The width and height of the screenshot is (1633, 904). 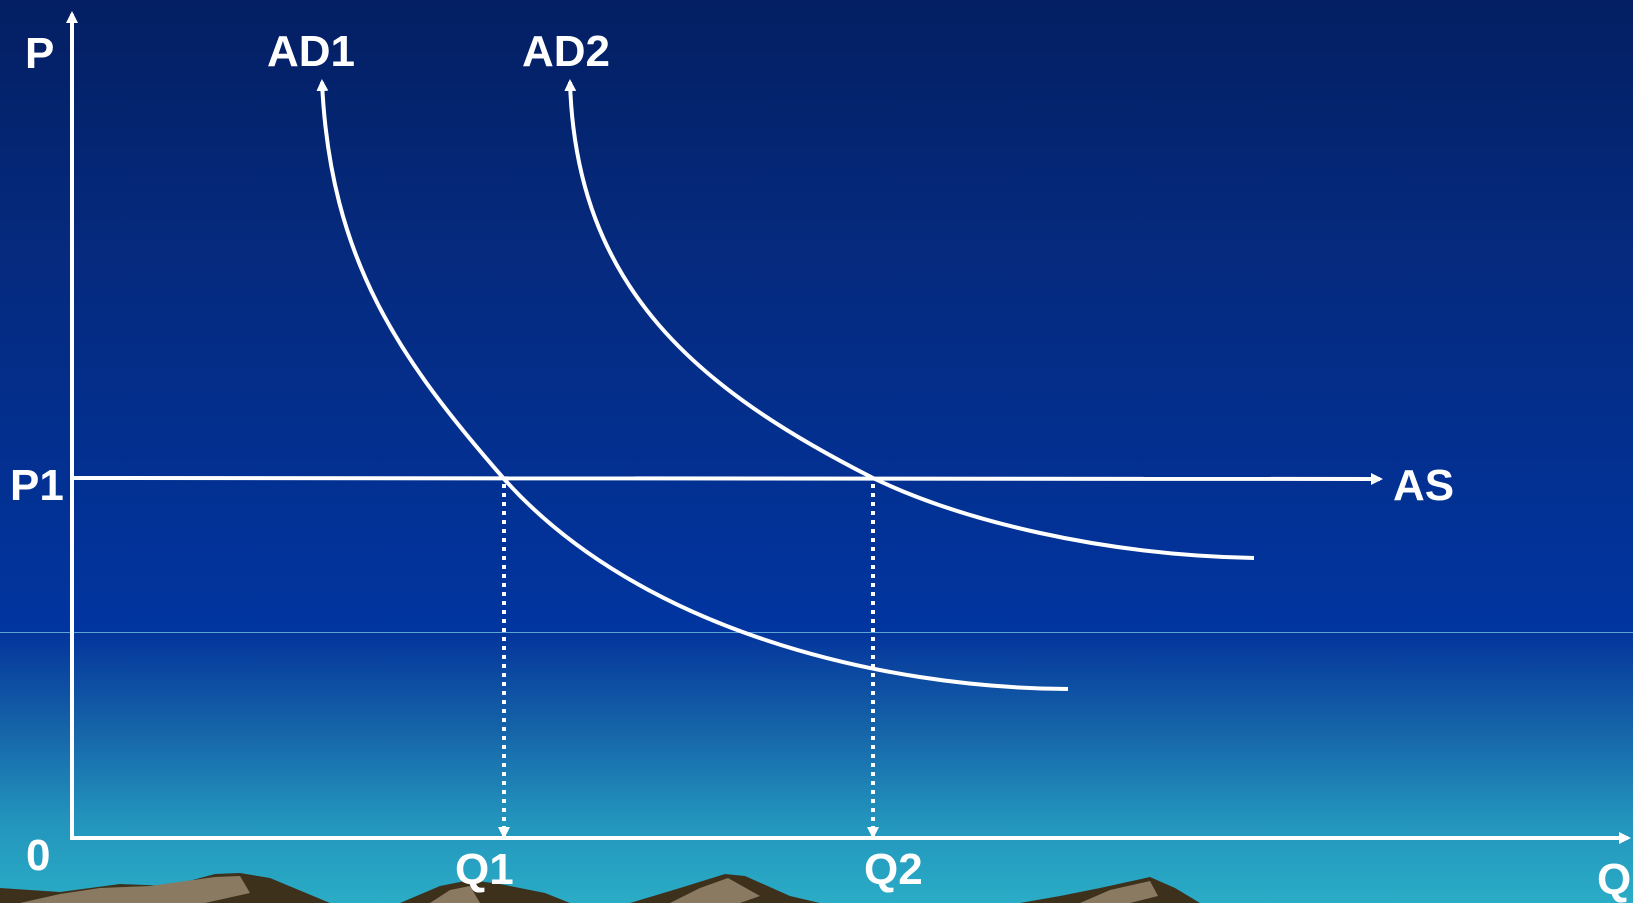 What do you see at coordinates (1119, 892) in the screenshot?
I see `mountain-right-highlight` at bounding box center [1119, 892].